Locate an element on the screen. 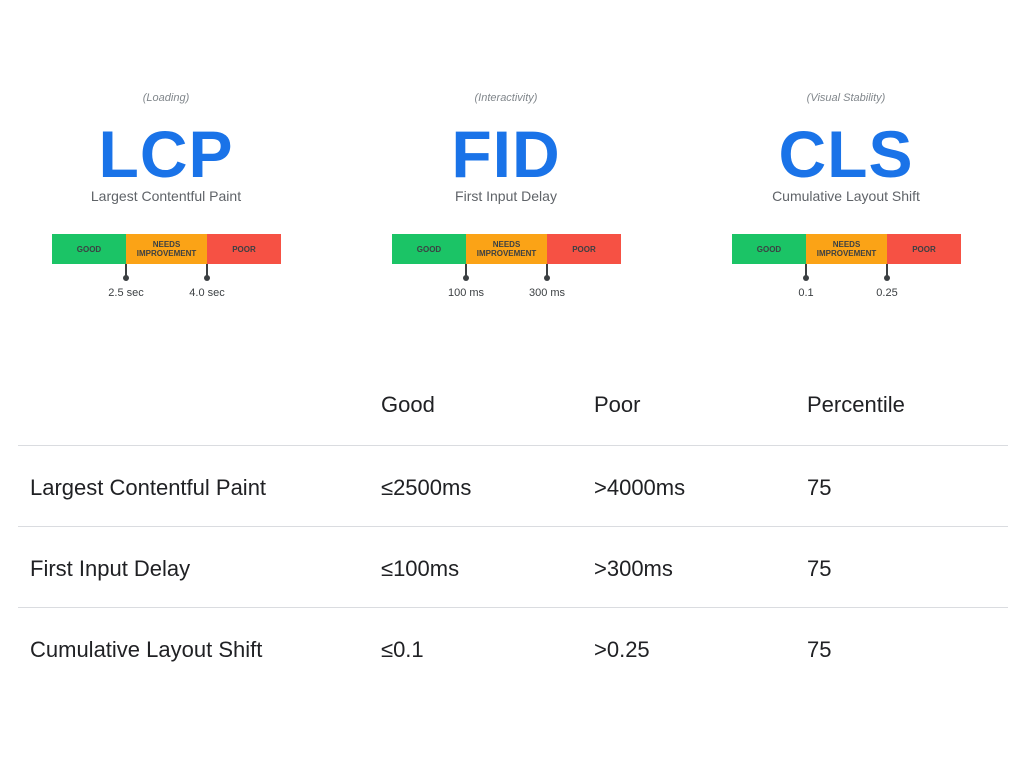 The image size is (1024, 768). metric-category: (Interactivity) is located at coordinates (506, 98).